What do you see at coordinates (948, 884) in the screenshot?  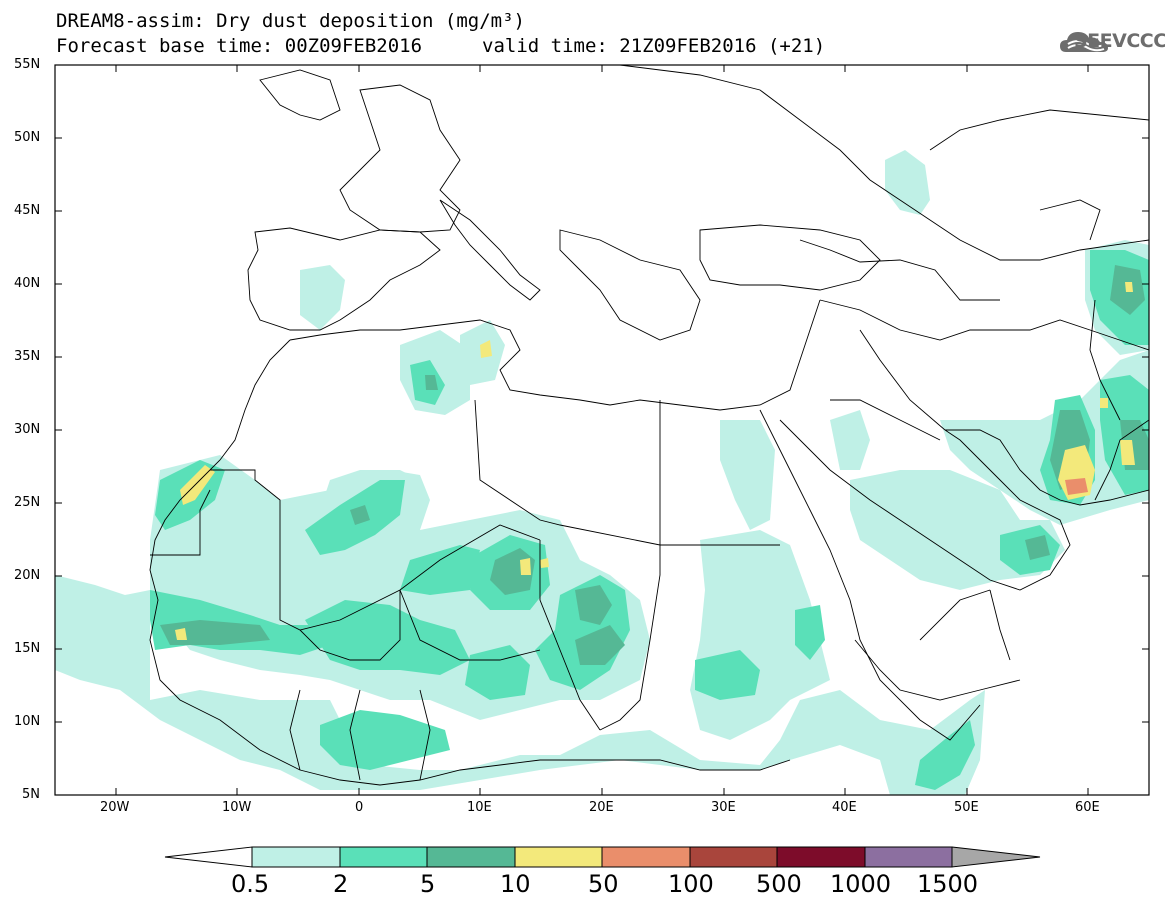 I see `colorbar-label: 1500` at bounding box center [948, 884].